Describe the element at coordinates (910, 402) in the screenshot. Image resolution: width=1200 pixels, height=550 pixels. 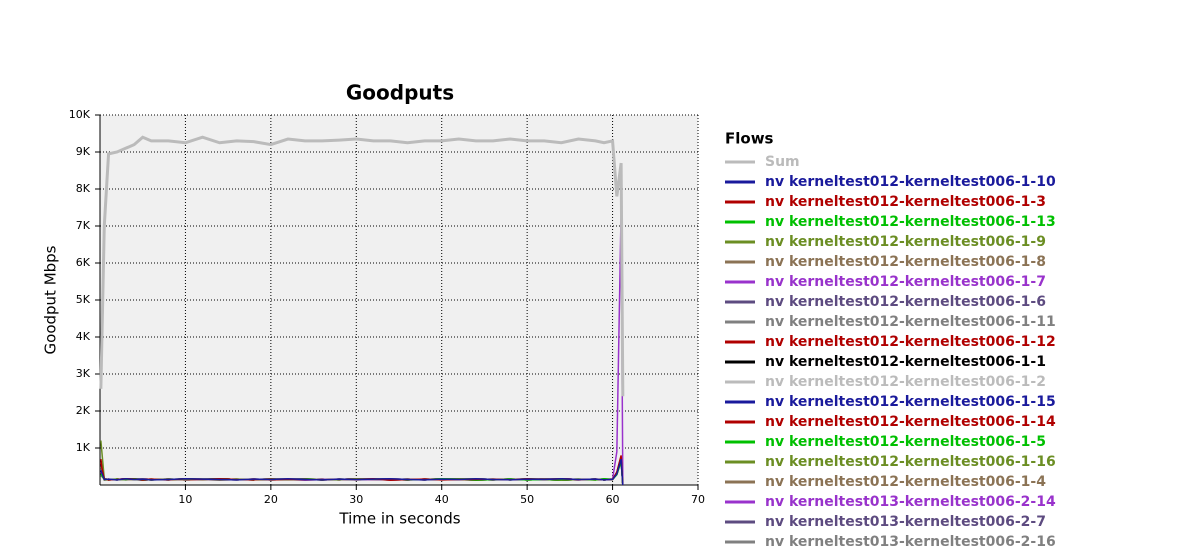
I see `legend-label: nv kerneltest012-kerneltest006-1-15` at that location.